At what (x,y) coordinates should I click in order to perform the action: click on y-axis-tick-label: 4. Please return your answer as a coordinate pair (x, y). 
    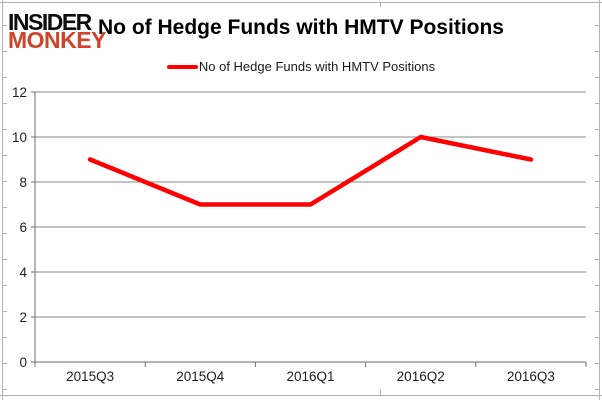
    Looking at the image, I should click on (23, 272).